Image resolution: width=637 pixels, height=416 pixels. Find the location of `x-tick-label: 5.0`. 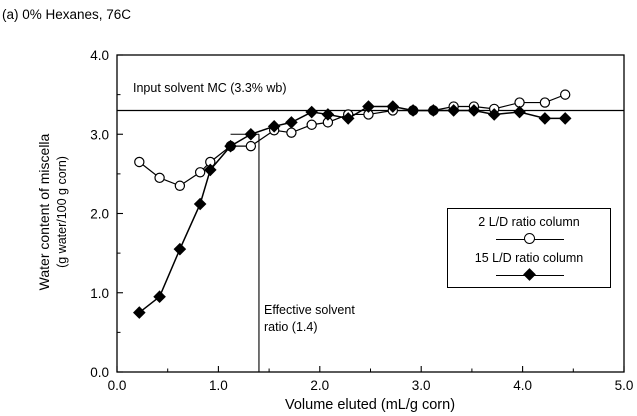

x-tick-label: 5.0 is located at coordinates (624, 385).